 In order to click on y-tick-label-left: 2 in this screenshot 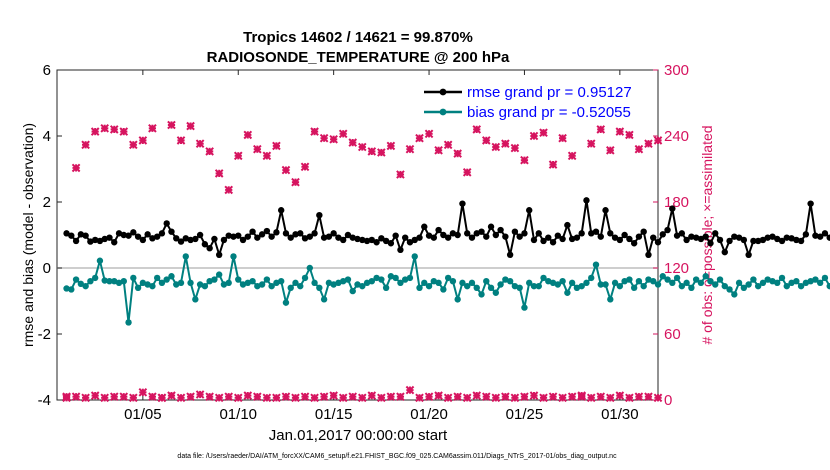, I will do `click(47, 202)`.